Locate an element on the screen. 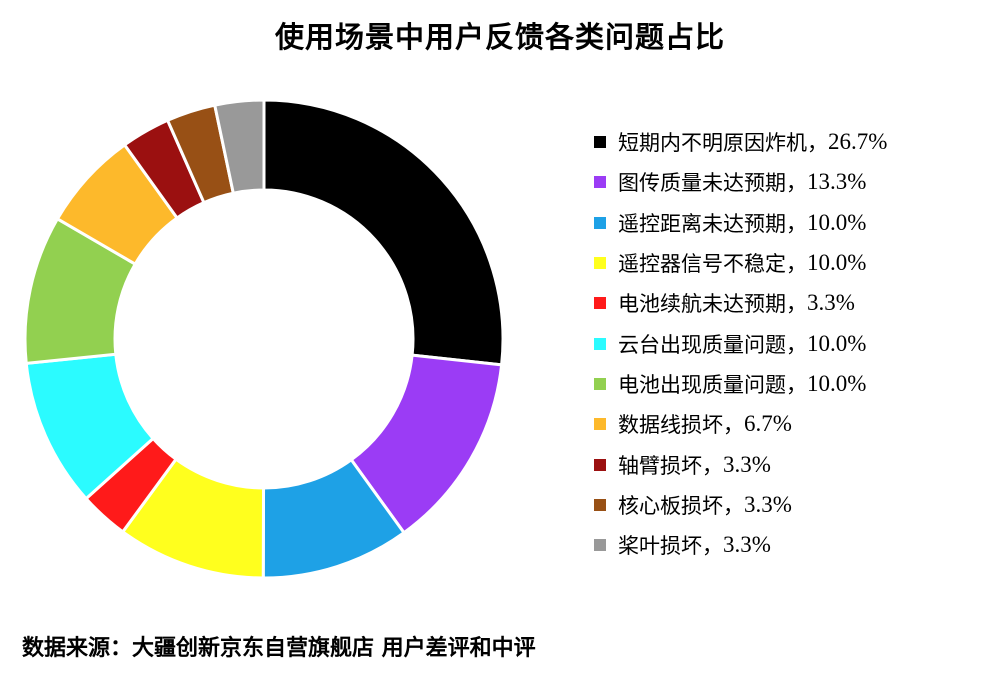 Image resolution: width=1000 pixels, height=676 pixels. legend-item-11: 桨叶损坏， 3.3% is located at coordinates (740, 545).